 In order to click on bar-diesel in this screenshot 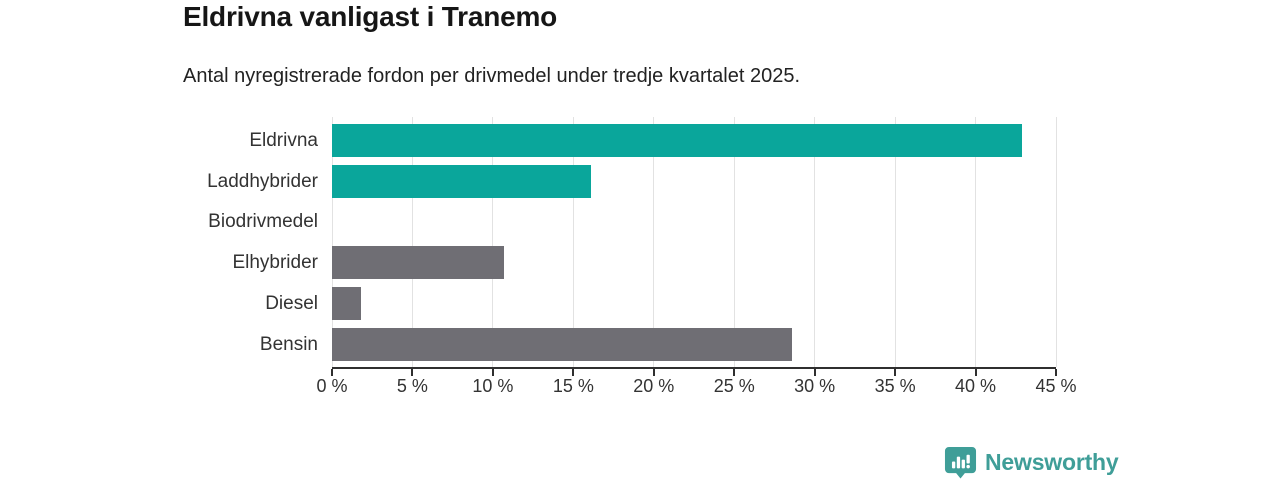, I will do `click(346, 303)`.